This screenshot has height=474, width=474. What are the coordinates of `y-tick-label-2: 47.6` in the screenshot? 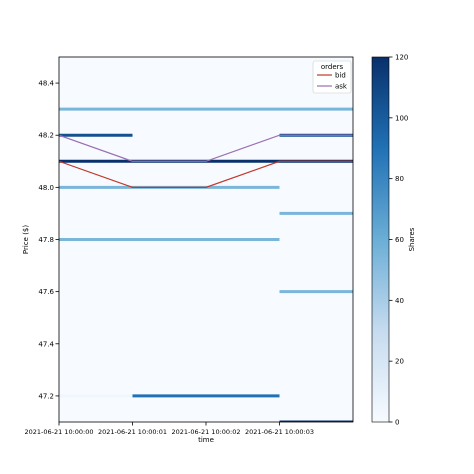 It's located at (46, 292).